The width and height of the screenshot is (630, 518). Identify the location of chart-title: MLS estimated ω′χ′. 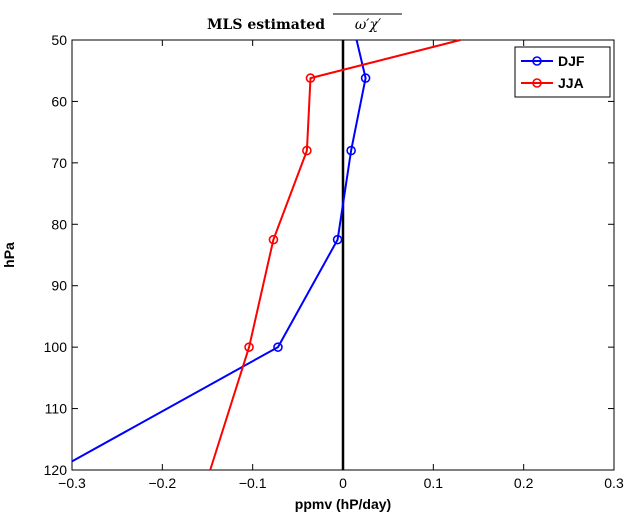
(304, 23).